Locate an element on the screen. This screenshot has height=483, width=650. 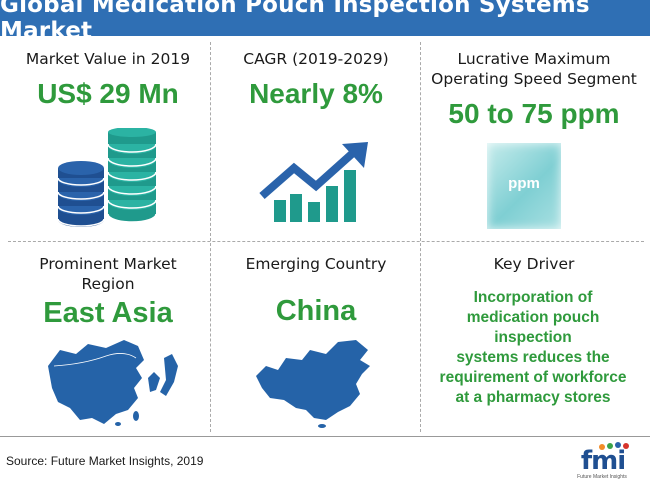
china-map-icon is located at coordinates (313, 384).